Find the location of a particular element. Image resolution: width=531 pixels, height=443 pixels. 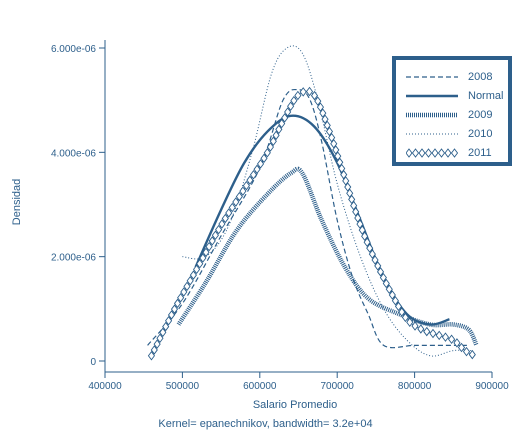

legend-label-2008: 2008 is located at coordinates (480, 77).